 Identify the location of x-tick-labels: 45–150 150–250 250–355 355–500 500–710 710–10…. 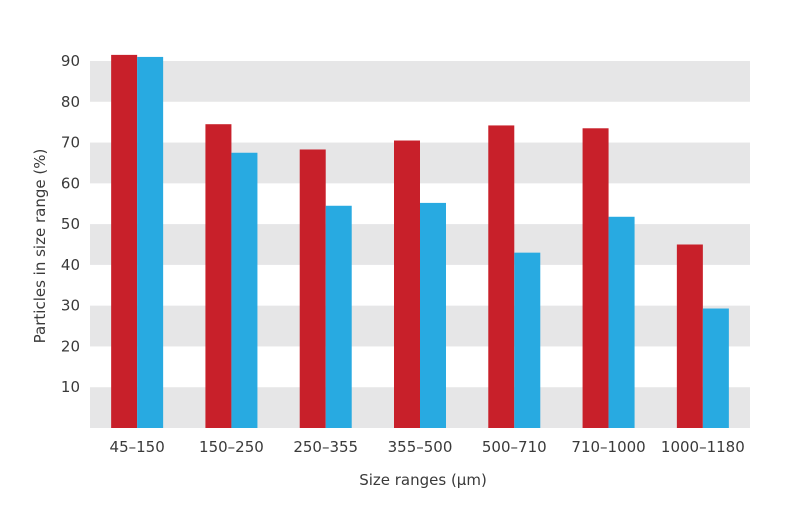
(427, 447).